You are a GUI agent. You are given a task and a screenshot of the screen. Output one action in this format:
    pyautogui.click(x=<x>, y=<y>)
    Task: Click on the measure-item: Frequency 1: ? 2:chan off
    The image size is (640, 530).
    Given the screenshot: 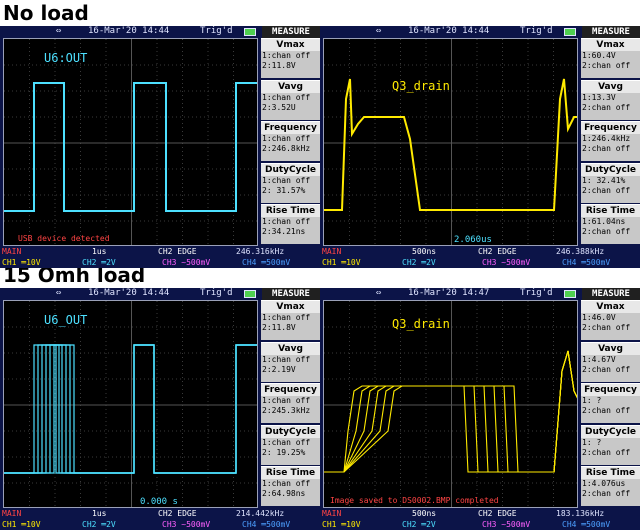 What is the action you would take?
    pyautogui.click(x=610, y=403)
    